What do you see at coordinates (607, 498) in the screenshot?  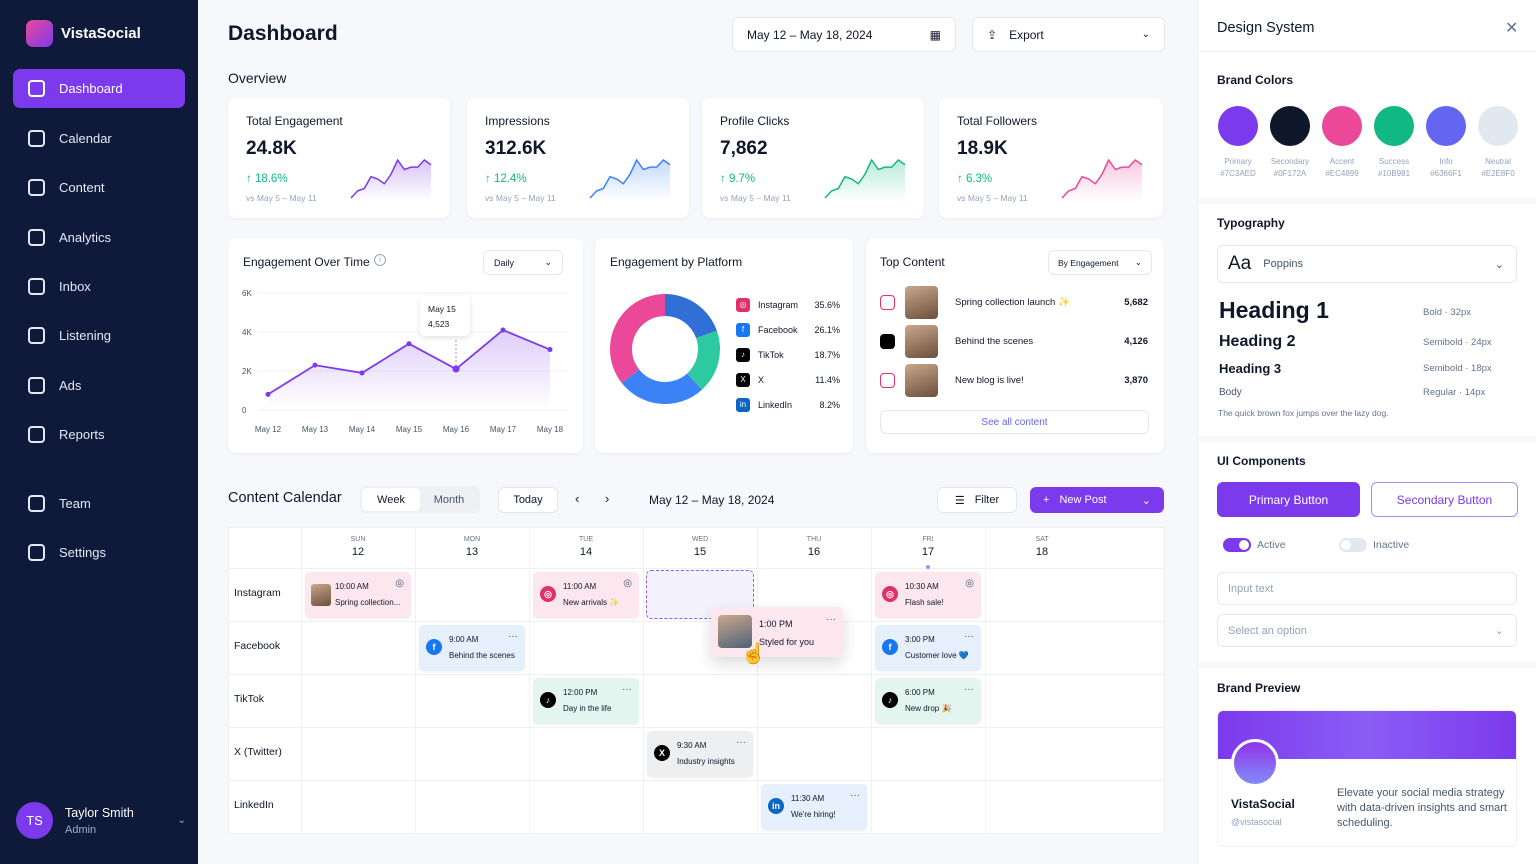 I see `chevron-right-icon: ›` at bounding box center [607, 498].